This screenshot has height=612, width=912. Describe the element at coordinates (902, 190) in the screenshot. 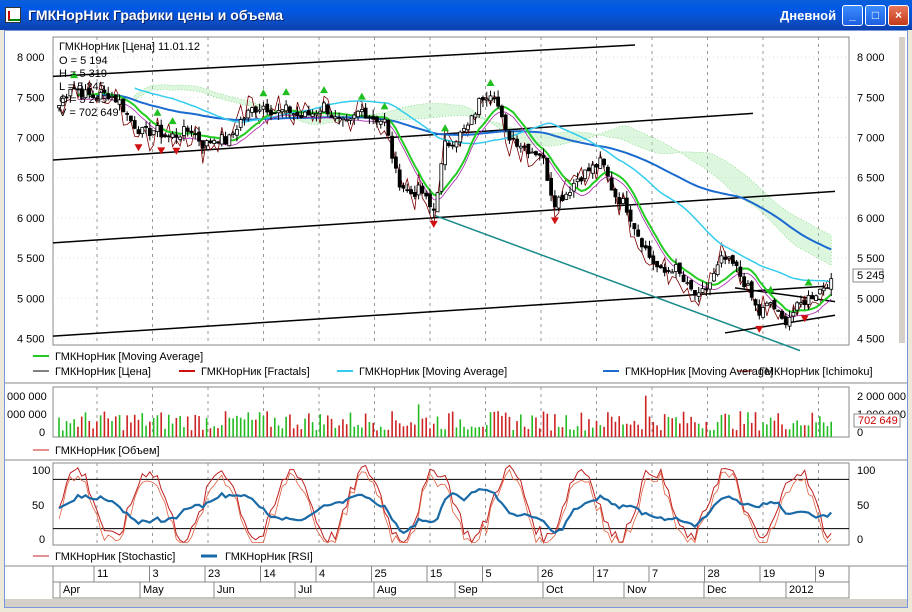

I see `price-scrollbar` at that location.